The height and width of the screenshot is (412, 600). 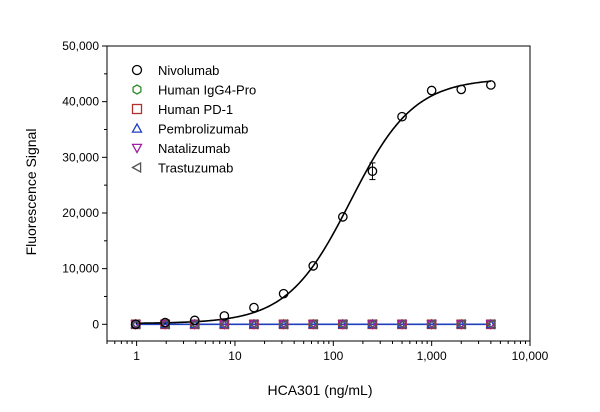 I want to click on y-tick-label: 20,000, so click(x=80, y=213).